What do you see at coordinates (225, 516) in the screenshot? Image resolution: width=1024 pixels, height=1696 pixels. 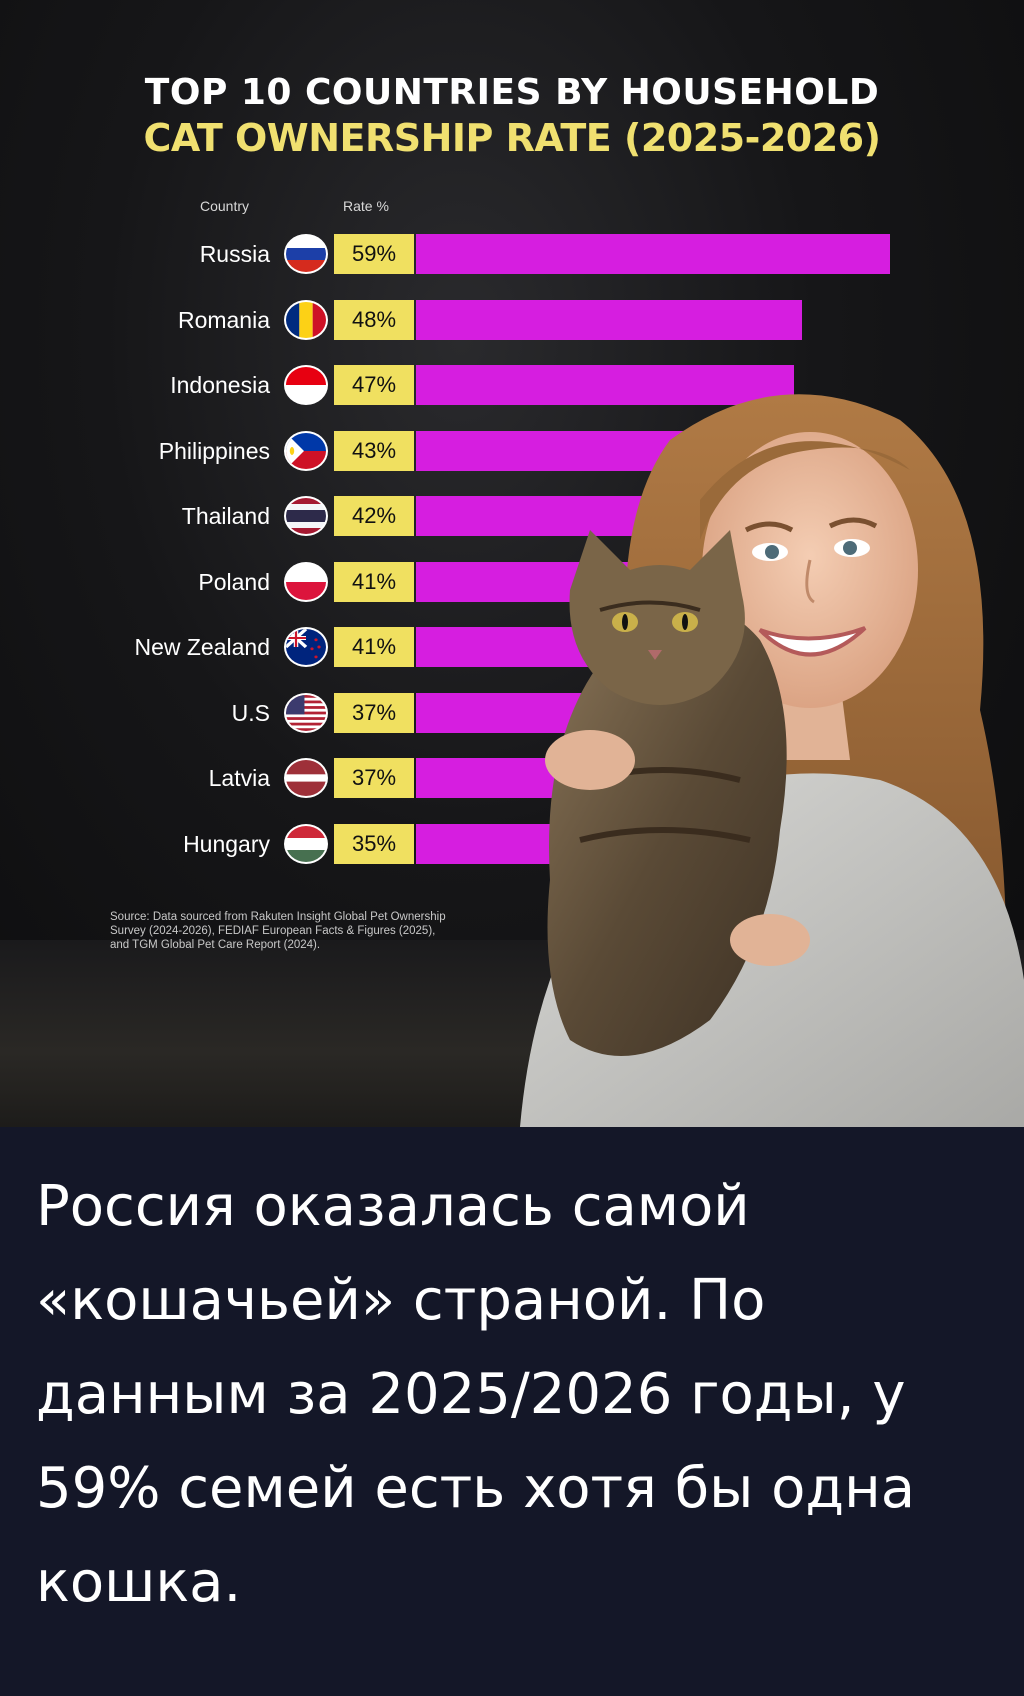 I see `category-label: Thailand` at bounding box center [225, 516].